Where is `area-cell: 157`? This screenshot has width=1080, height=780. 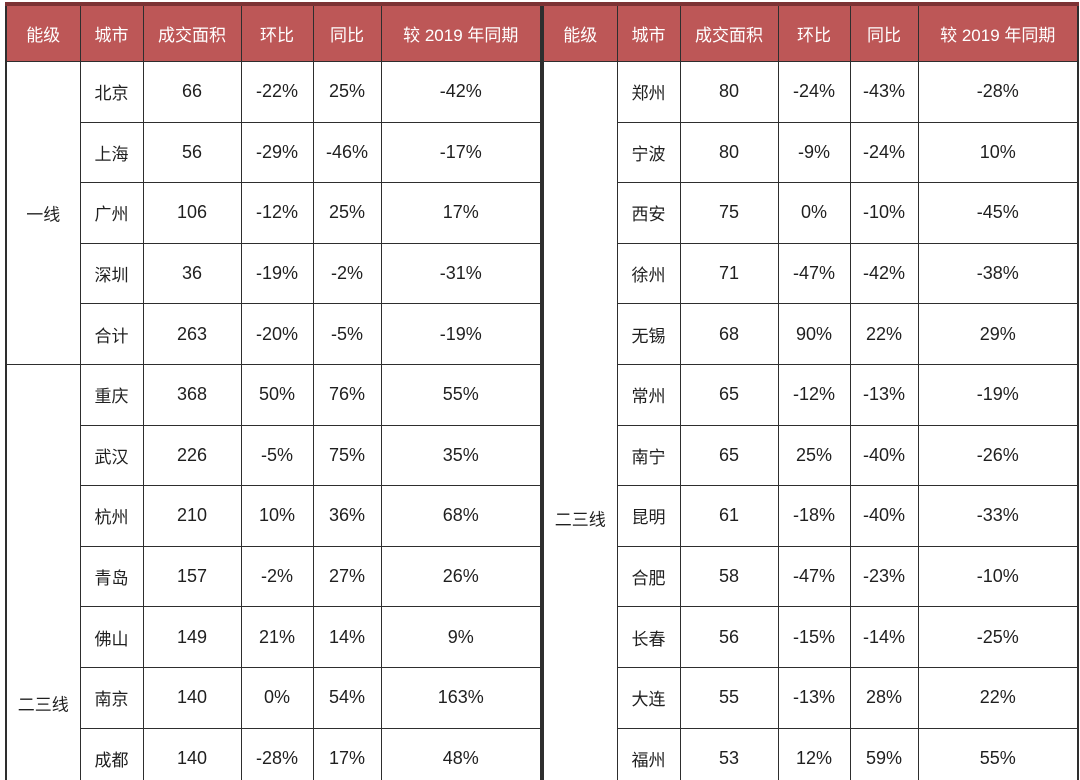 area-cell: 157 is located at coordinates (192, 576).